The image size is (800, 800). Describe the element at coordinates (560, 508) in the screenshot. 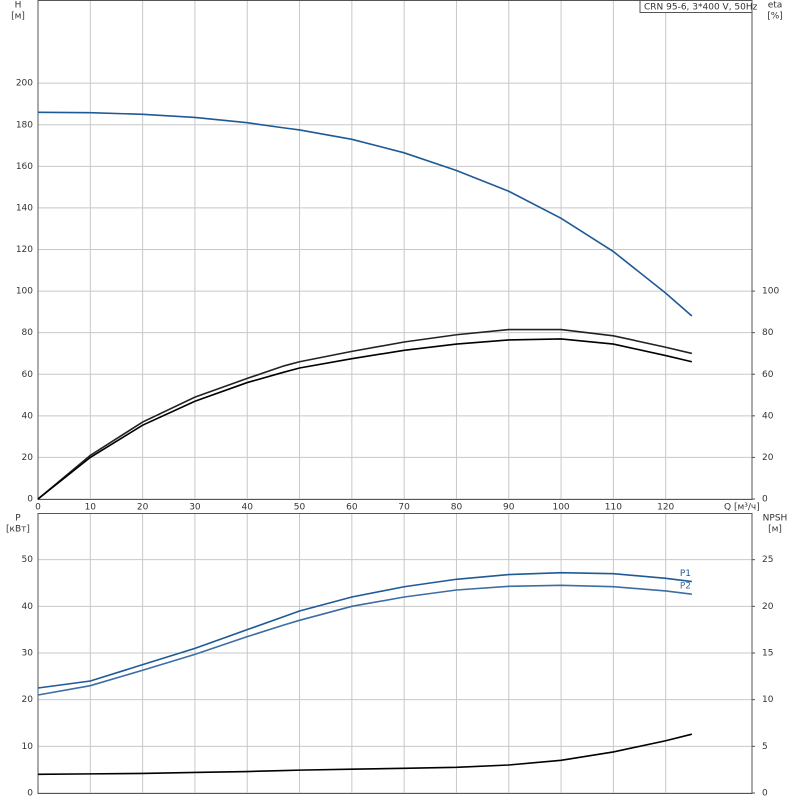

I see `x-tick-label: 100` at that location.